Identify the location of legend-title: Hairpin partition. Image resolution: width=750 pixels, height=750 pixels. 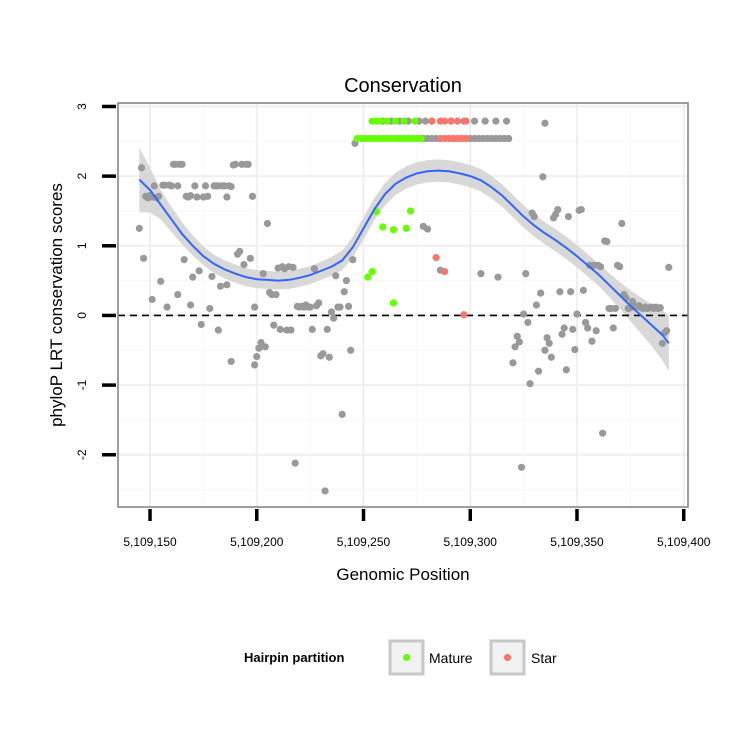
(294, 657).